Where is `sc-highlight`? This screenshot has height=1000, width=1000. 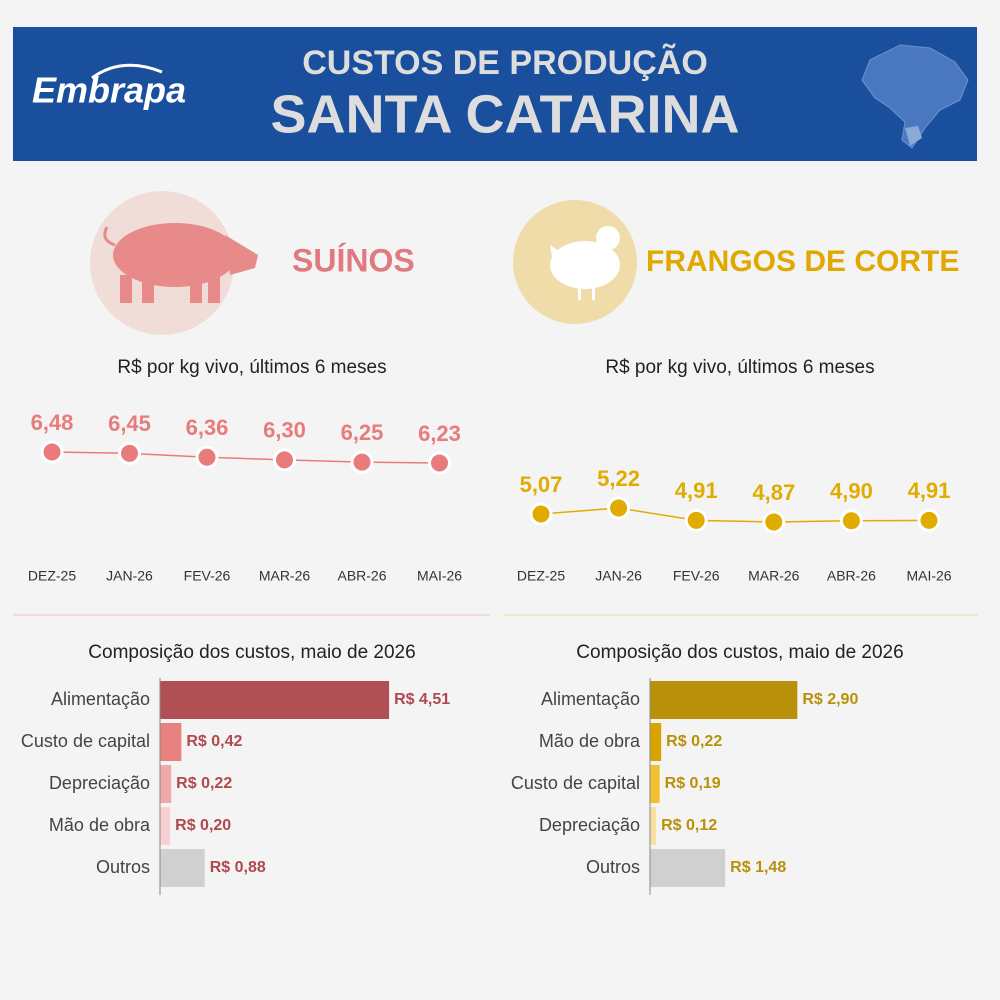 sc-highlight is located at coordinates (913, 136).